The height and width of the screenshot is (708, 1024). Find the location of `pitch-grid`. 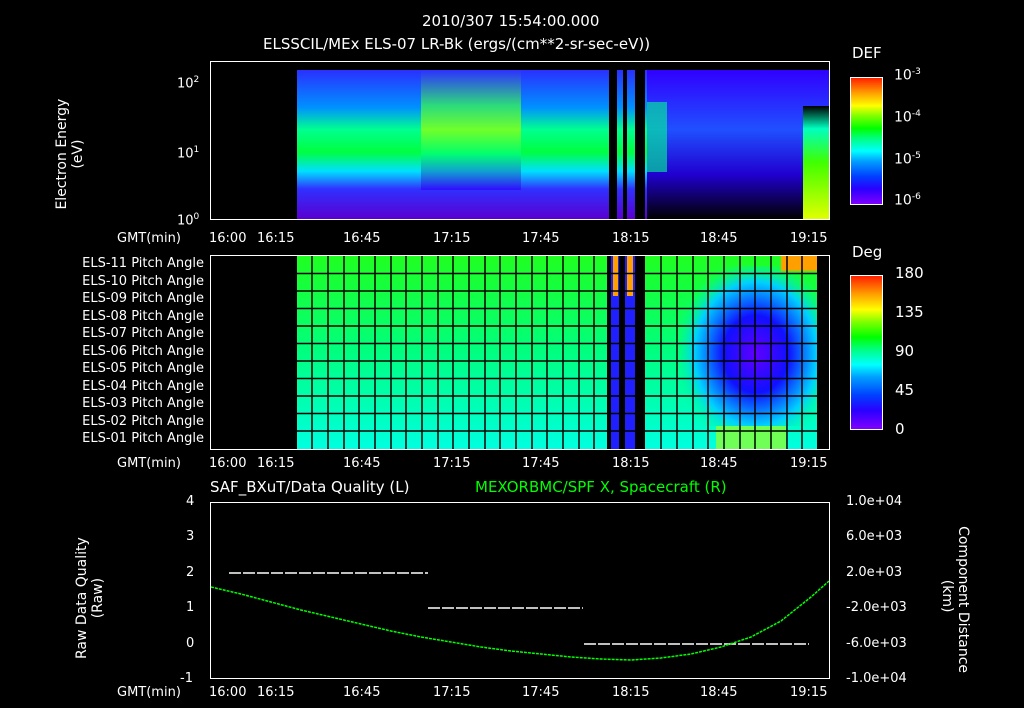

pitch-grid is located at coordinates (557, 352).